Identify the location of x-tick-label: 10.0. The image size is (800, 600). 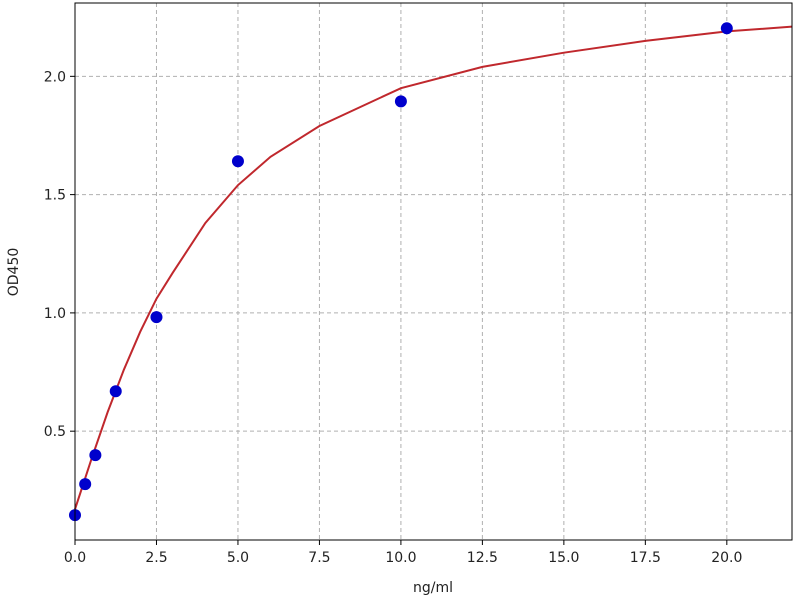
(400, 558).